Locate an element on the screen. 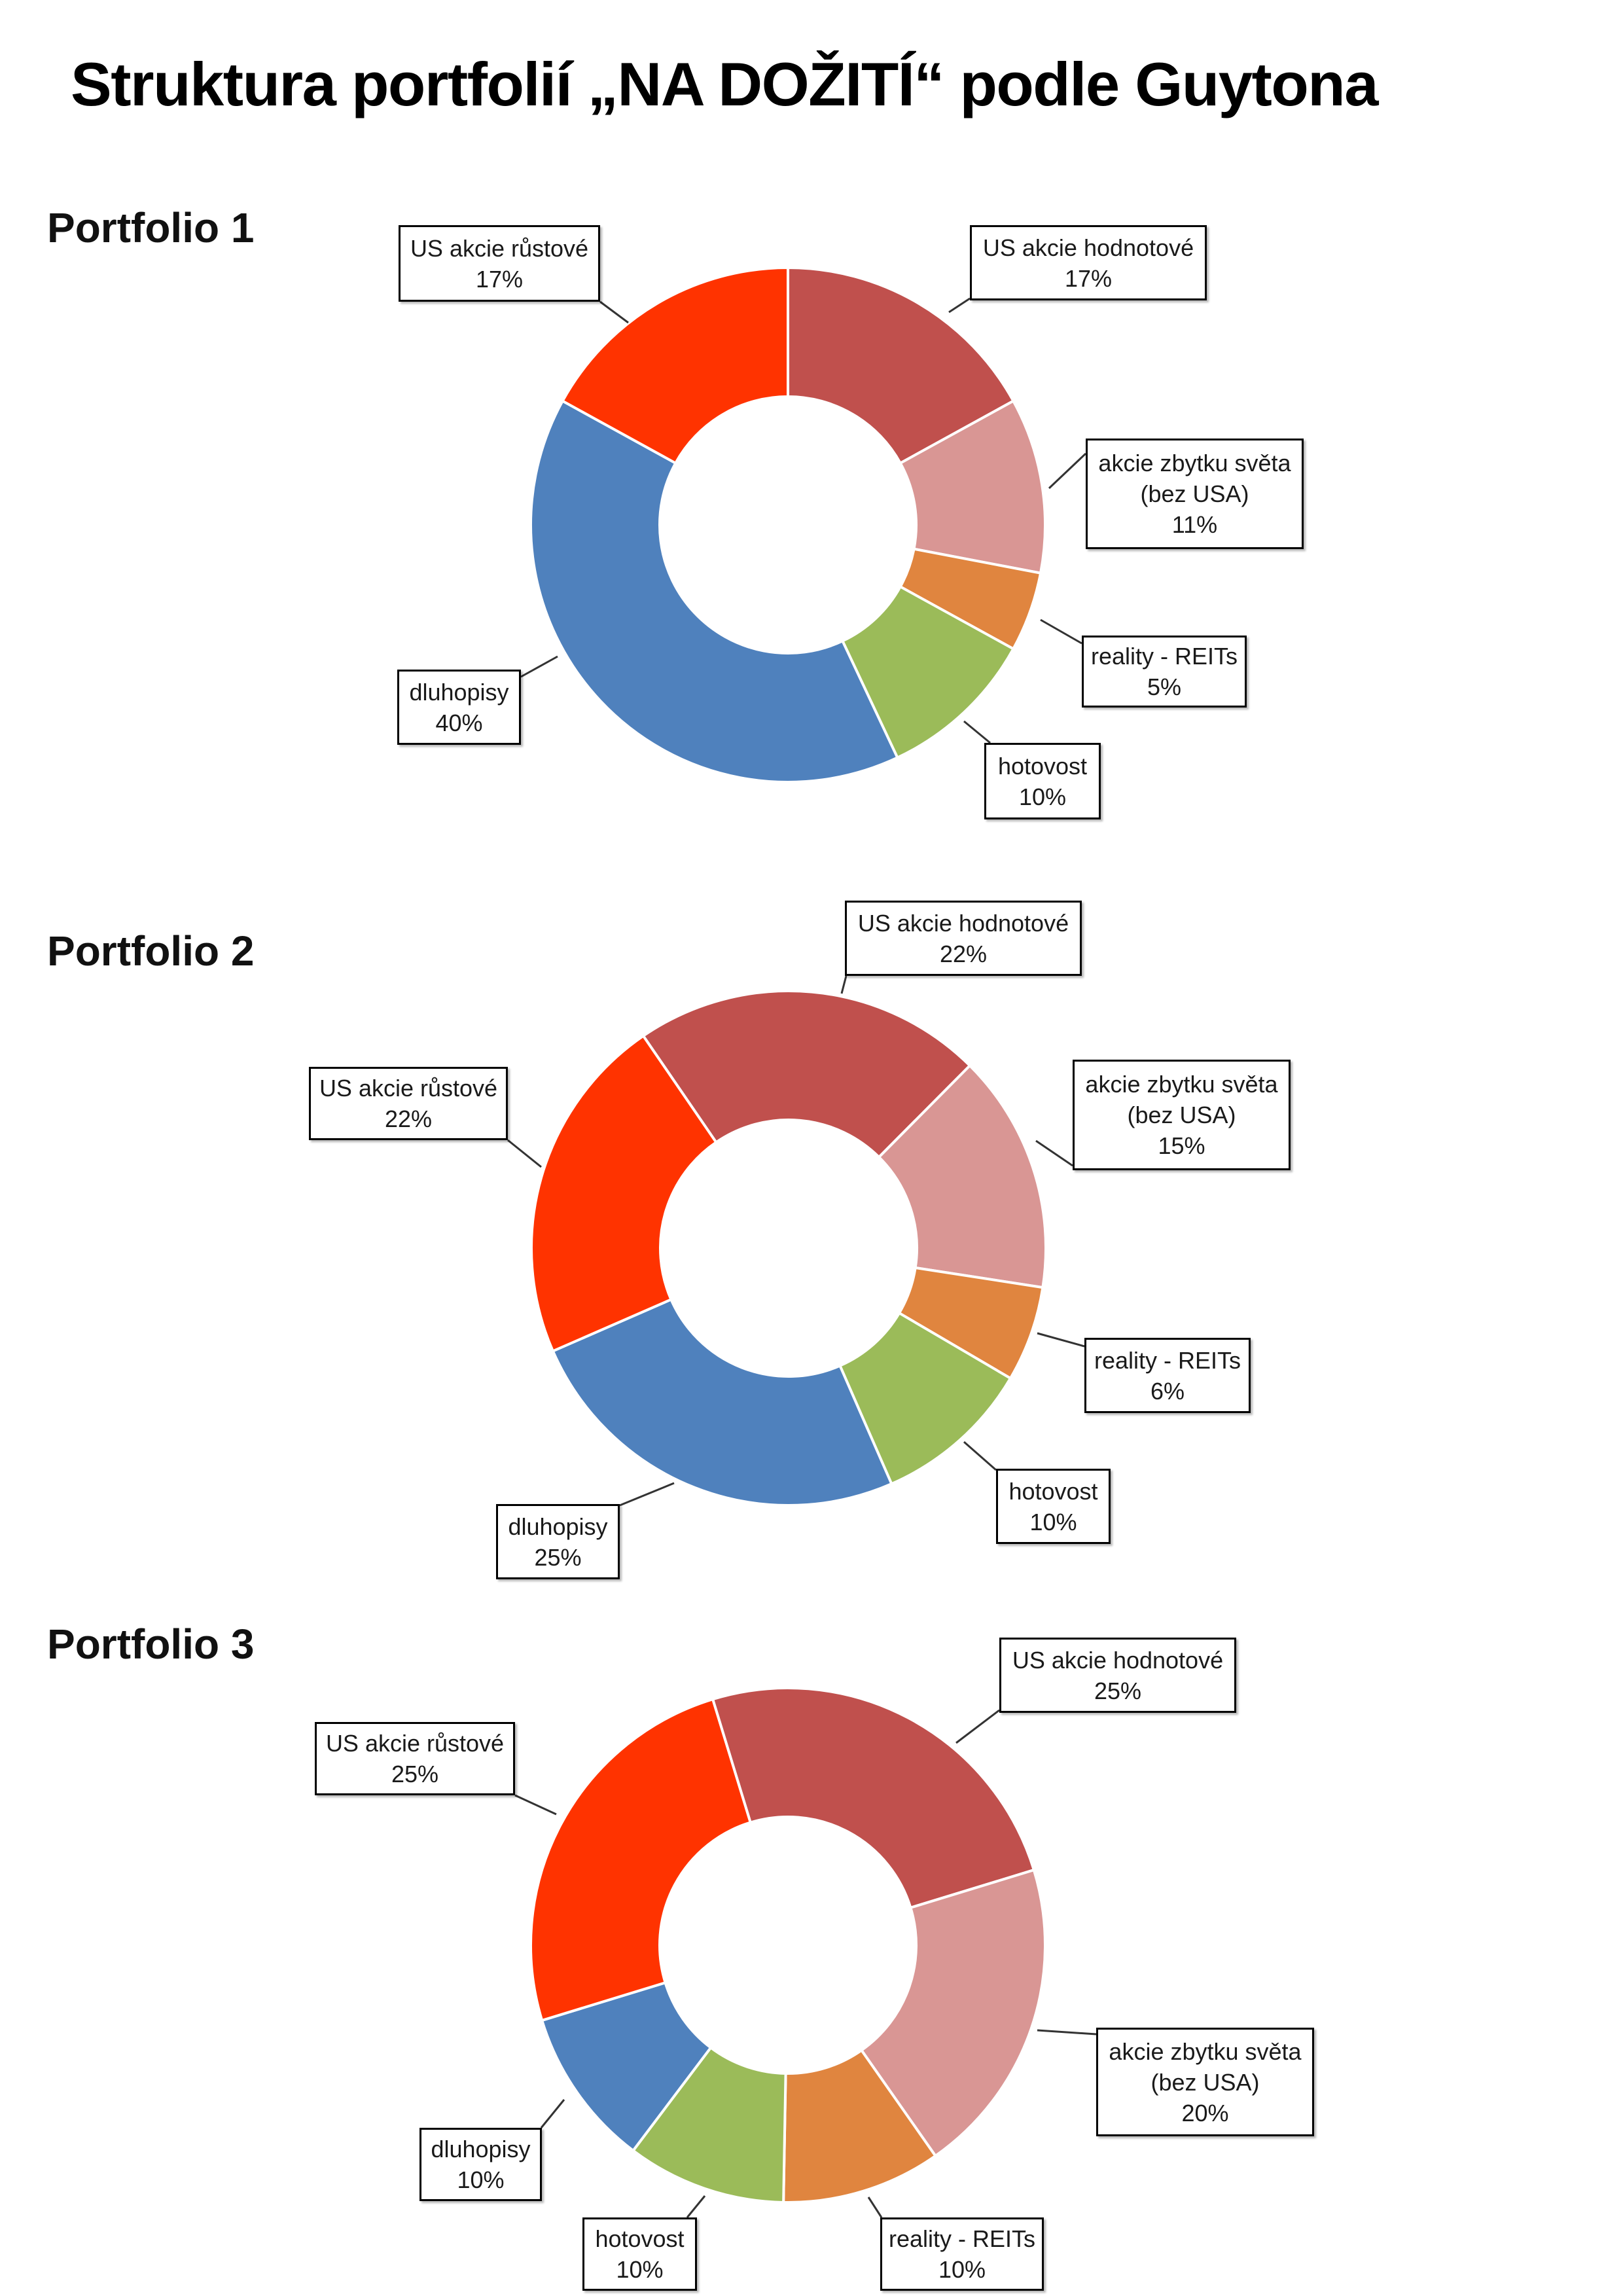  data-label-us-akcie-rustove: US akcie růstové 17% is located at coordinates (500, 263).